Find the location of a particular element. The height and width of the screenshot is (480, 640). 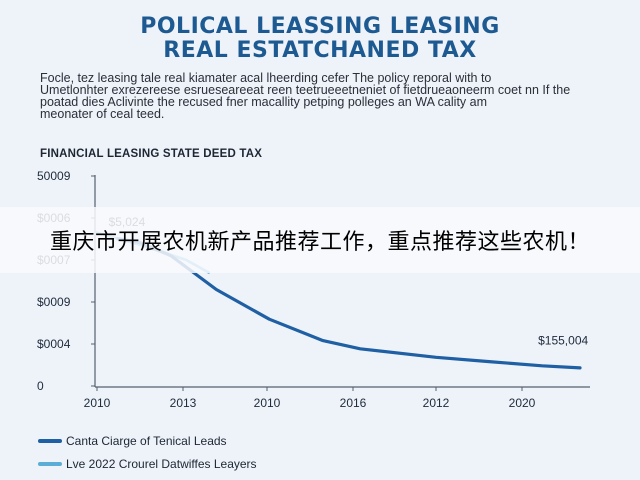

legend-label: Lve 2022 Crourel Datwiffes Leayers is located at coordinates (161, 464).